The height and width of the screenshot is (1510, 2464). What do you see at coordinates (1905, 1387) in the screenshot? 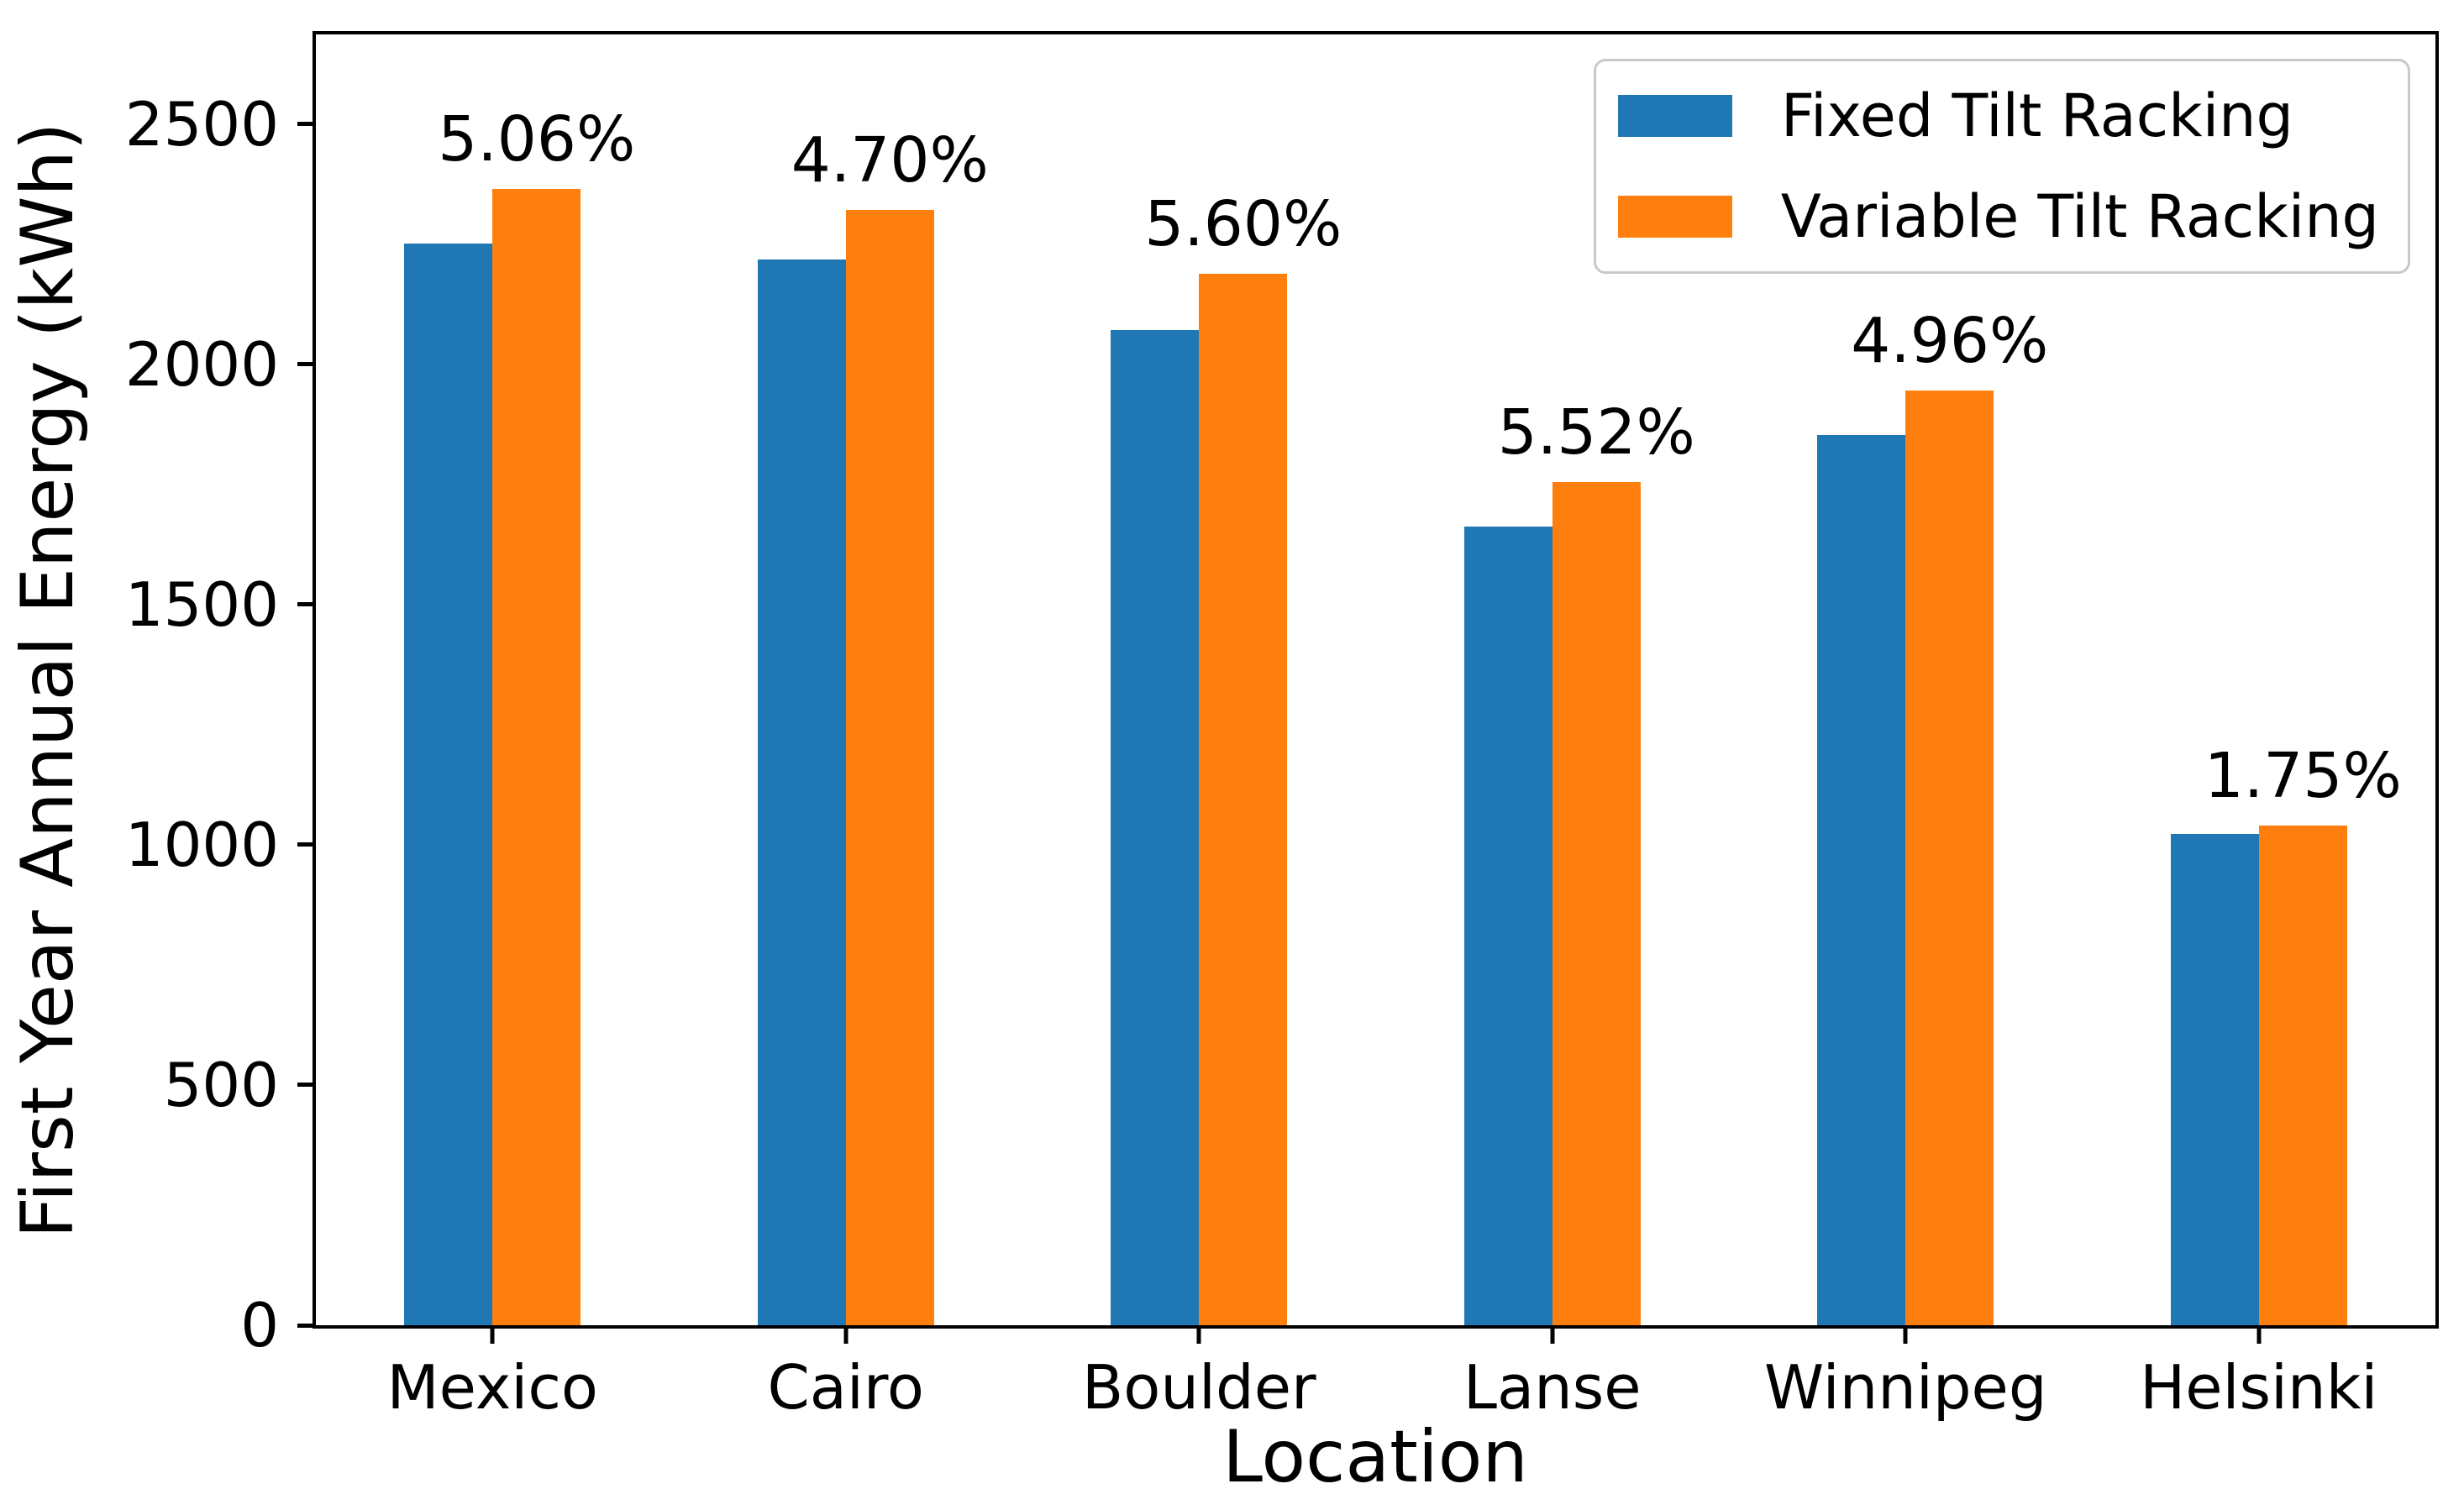
I see `x-tick-label-winnipeg: Winnipeg` at bounding box center [1905, 1387].